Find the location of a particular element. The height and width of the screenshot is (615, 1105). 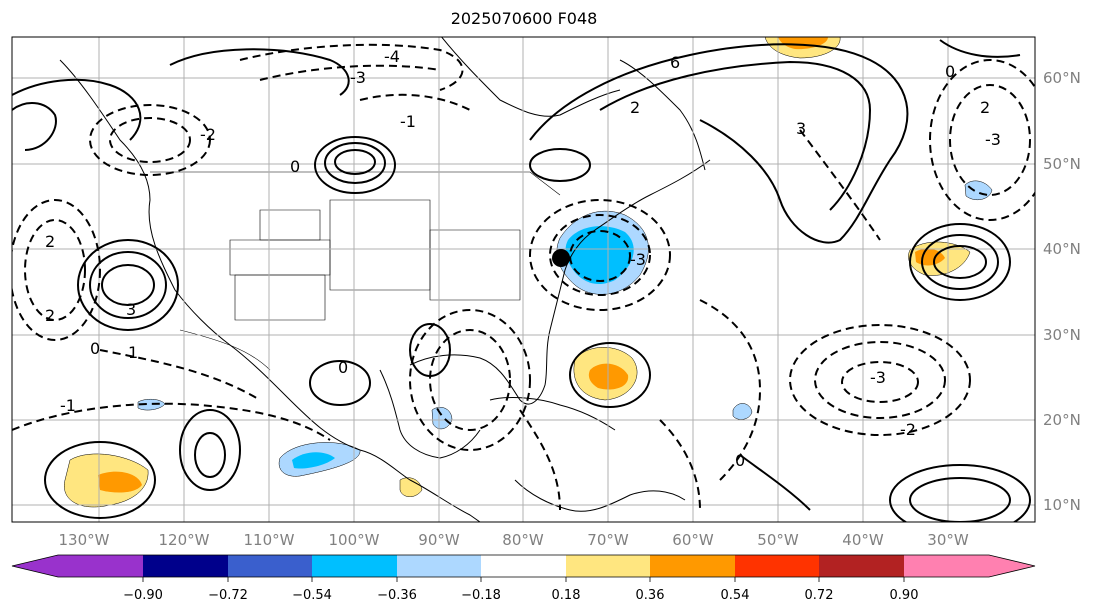

contour-label: -4 is located at coordinates (392, 56).